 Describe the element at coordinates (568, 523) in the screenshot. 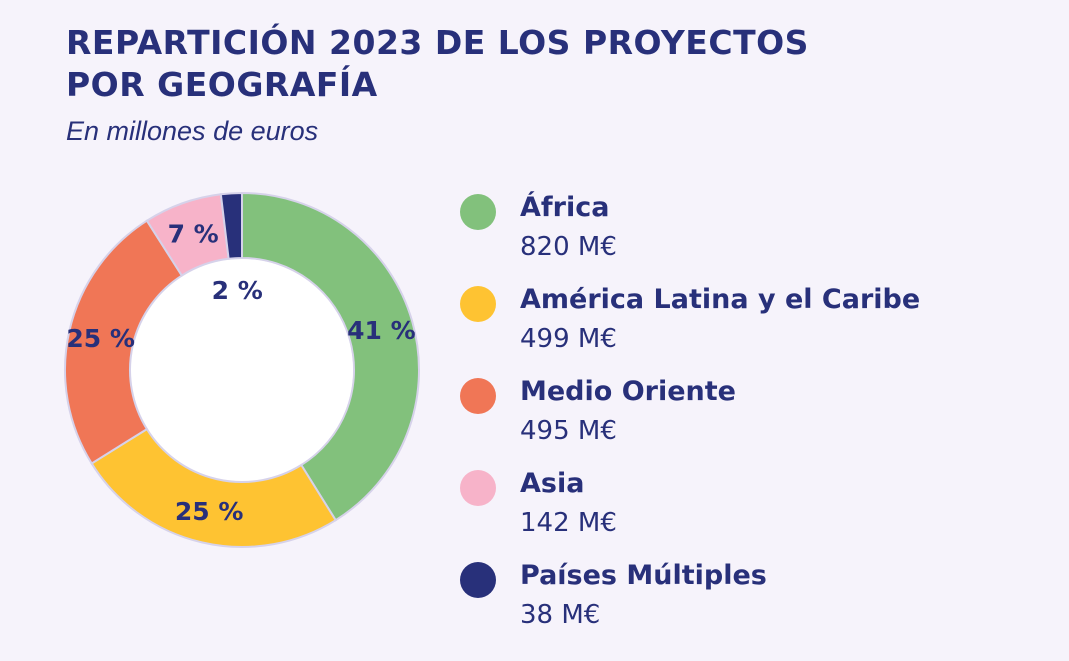

I see `legend-value: 142 M€` at that location.